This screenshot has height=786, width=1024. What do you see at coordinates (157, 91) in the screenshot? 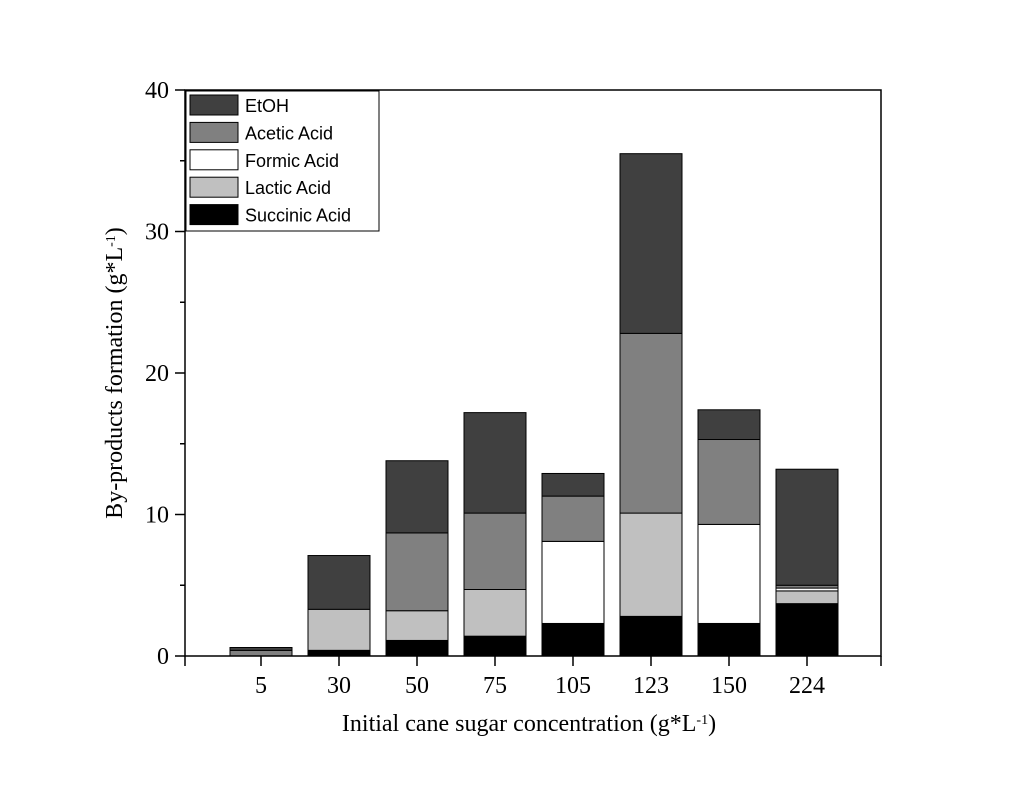
I see `y-tick-label: 40` at bounding box center [157, 91].